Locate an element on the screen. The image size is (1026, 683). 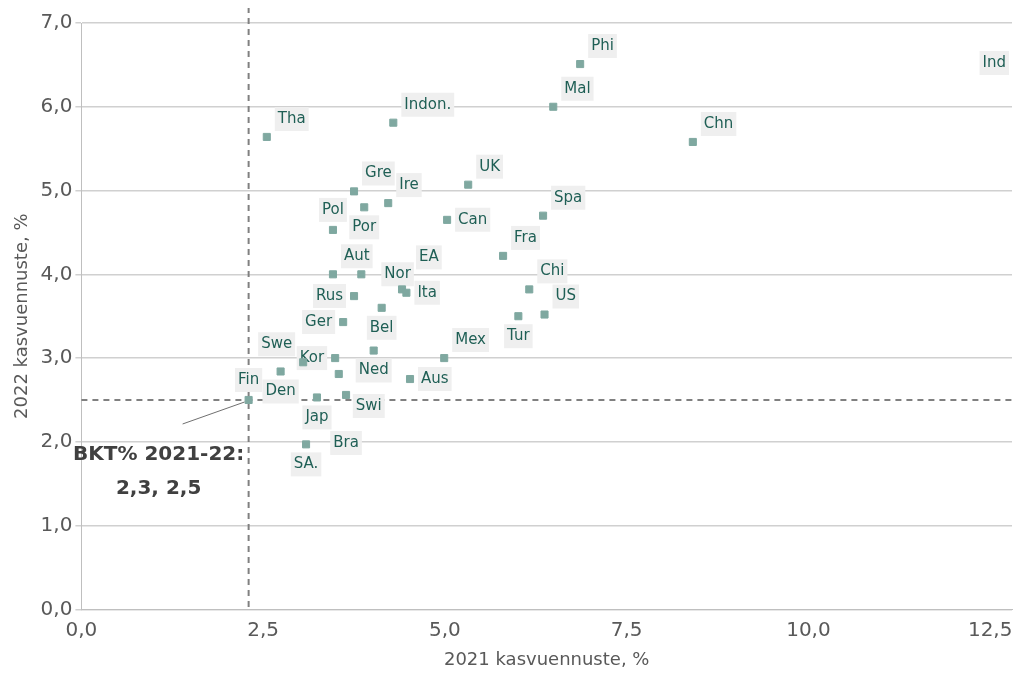
data-label: Swi is located at coordinates (368, 404).